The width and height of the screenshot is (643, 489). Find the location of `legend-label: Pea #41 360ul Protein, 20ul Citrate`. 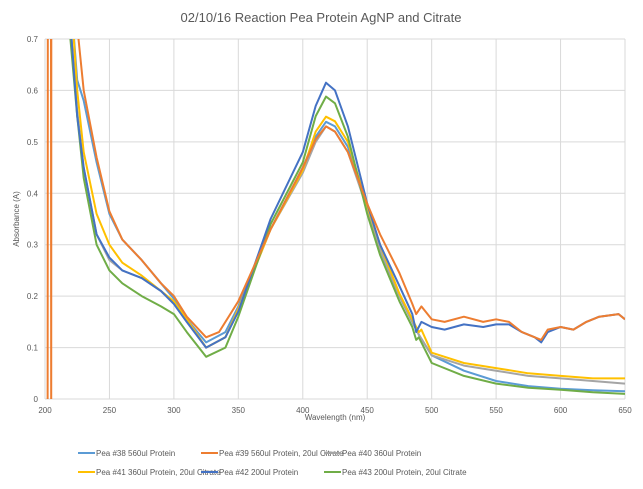

legend-label: Pea #41 360ul Protein, 20ul Citrate is located at coordinates (158, 472).